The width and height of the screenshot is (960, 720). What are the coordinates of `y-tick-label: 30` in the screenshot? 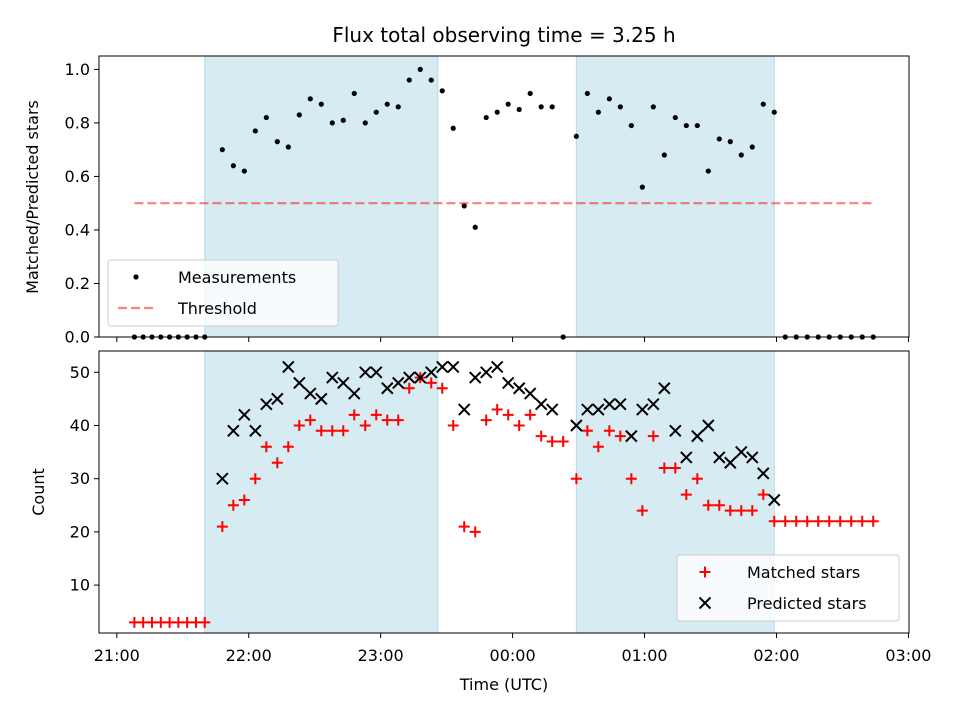 It's located at (80, 478).